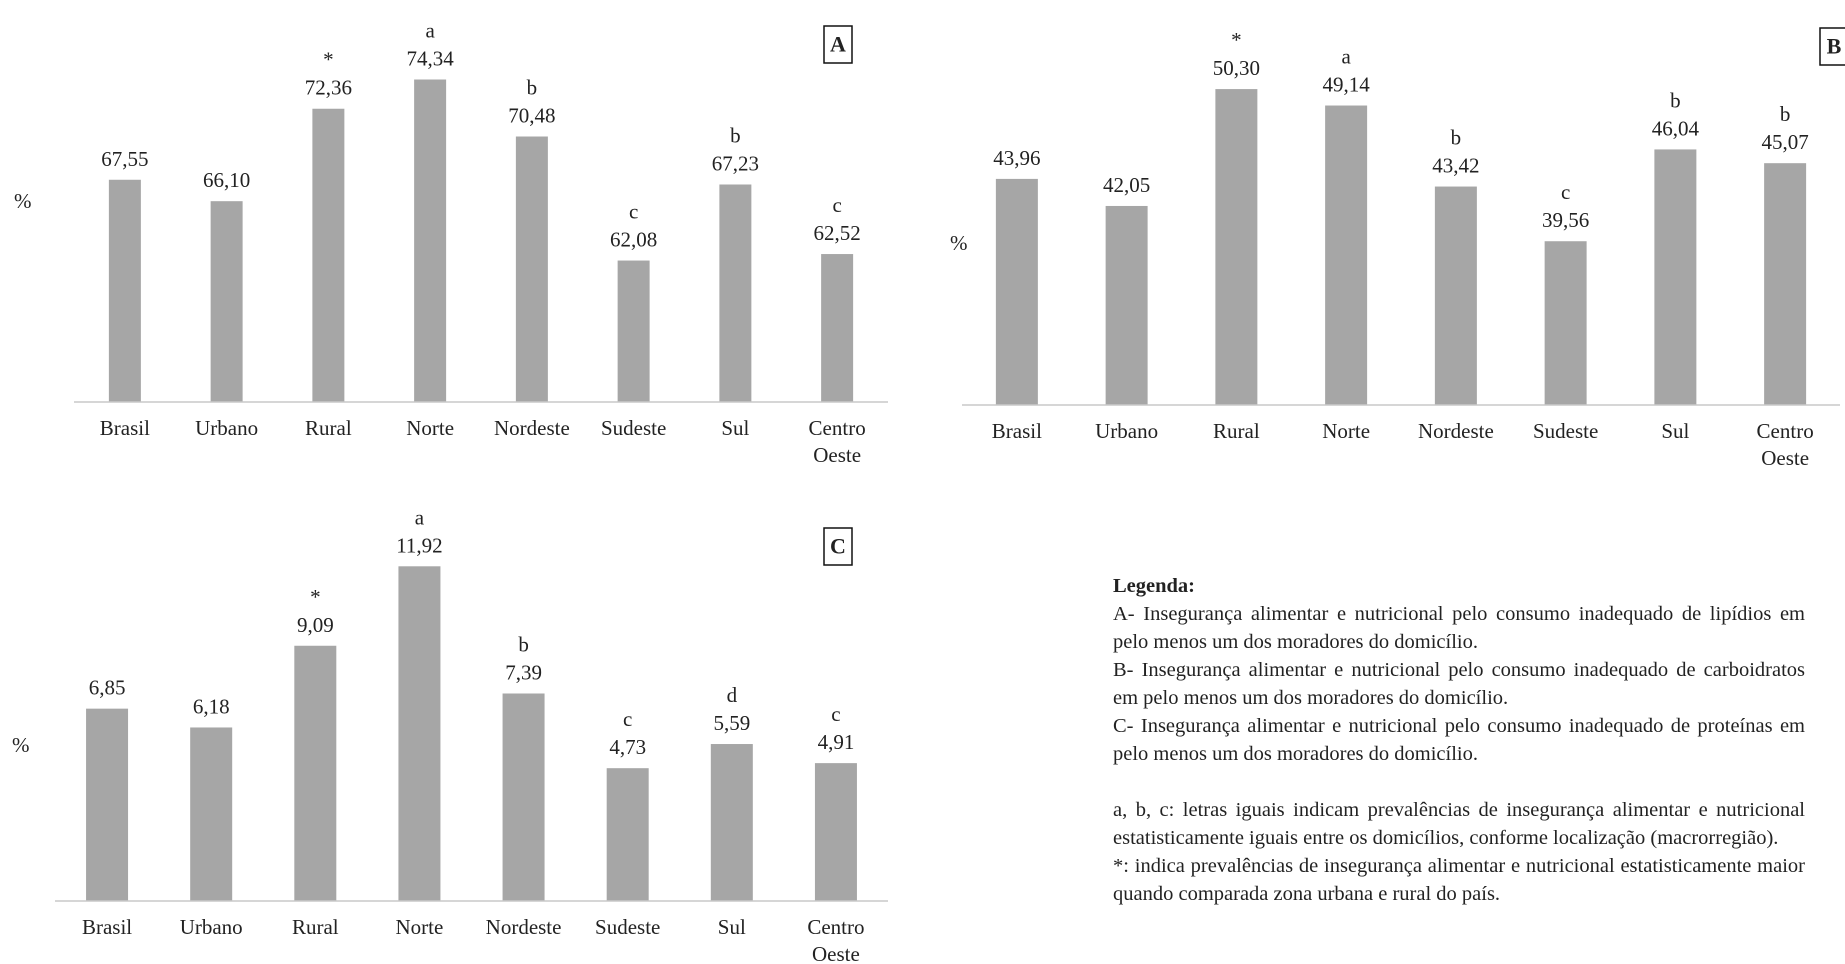 This screenshot has height=964, width=1845. What do you see at coordinates (328, 88) in the screenshot?
I see `data-label: 72,36` at bounding box center [328, 88].